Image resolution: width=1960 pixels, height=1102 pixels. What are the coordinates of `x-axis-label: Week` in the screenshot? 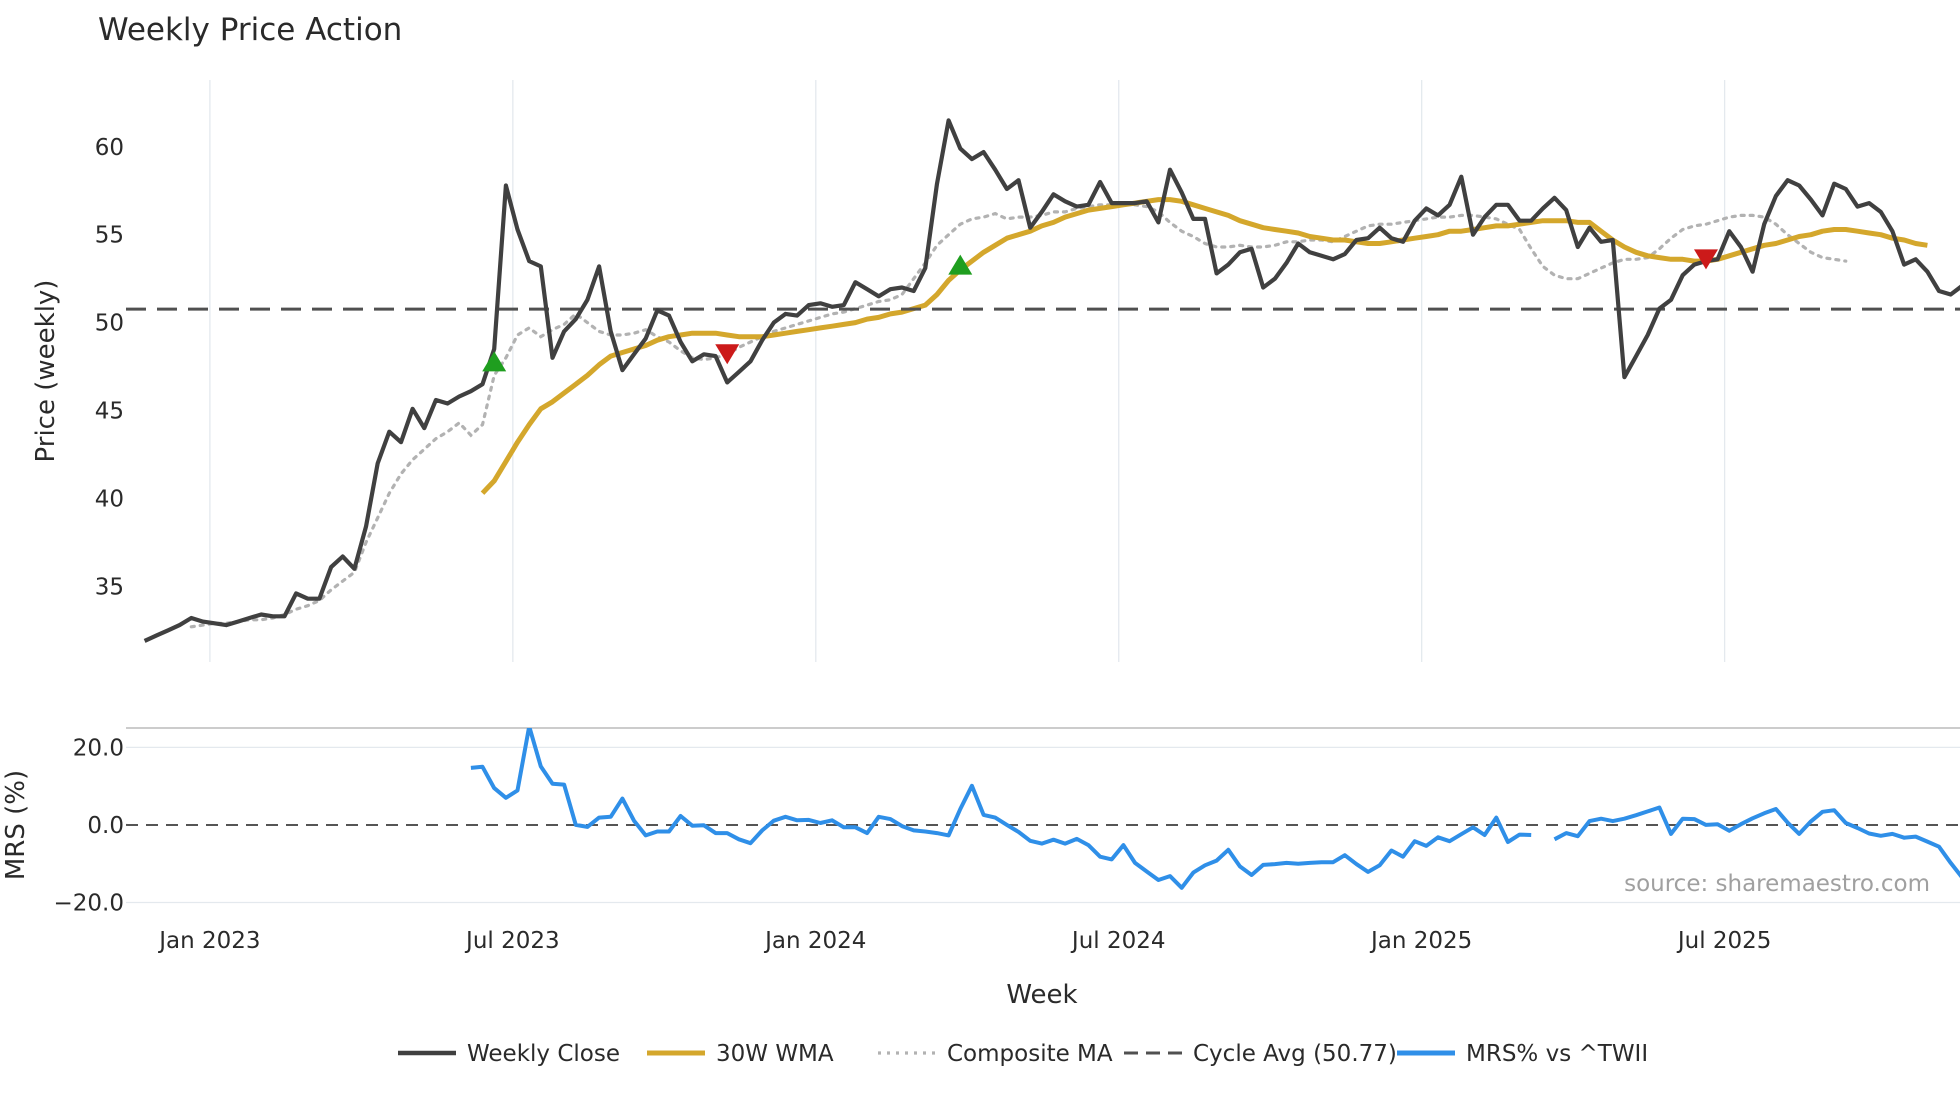 It's located at (1041, 995).